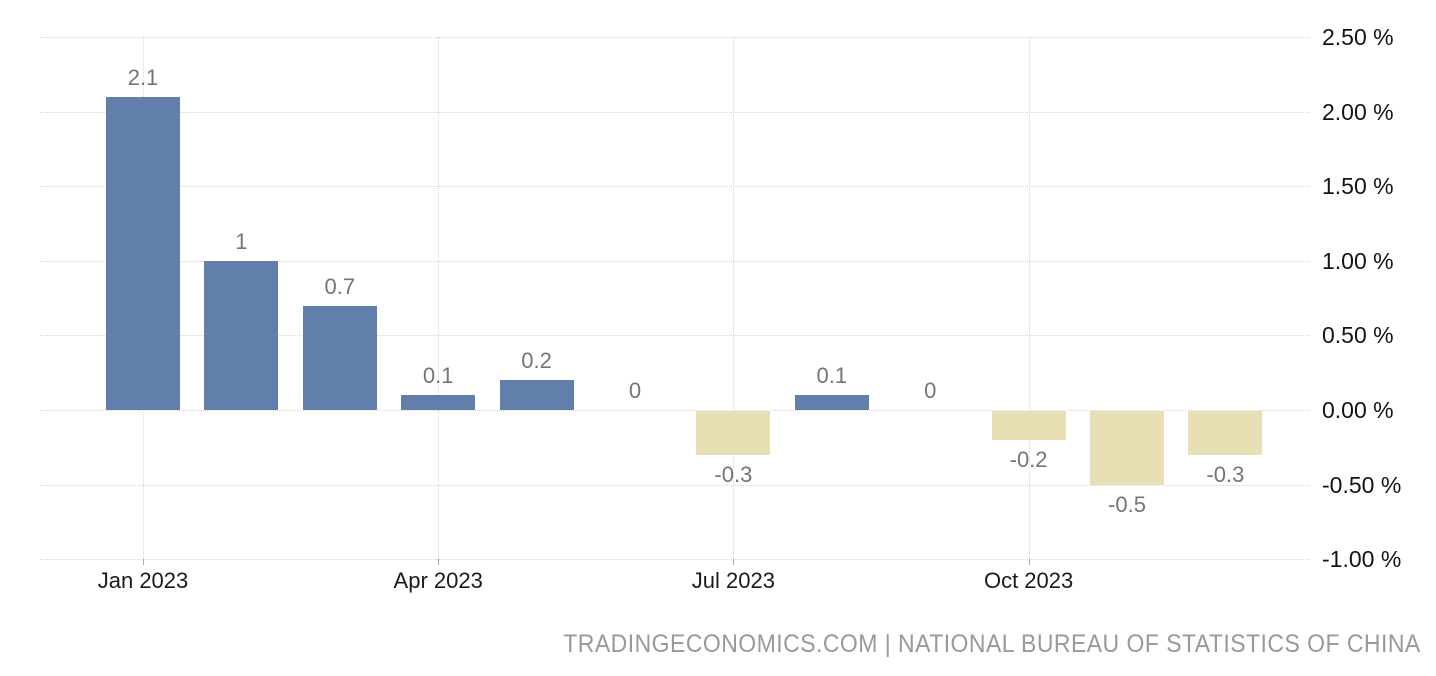 The height and width of the screenshot is (676, 1436). Describe the element at coordinates (1358, 37) in the screenshot. I see `y-axis-tick-label: 2.50 %` at that location.